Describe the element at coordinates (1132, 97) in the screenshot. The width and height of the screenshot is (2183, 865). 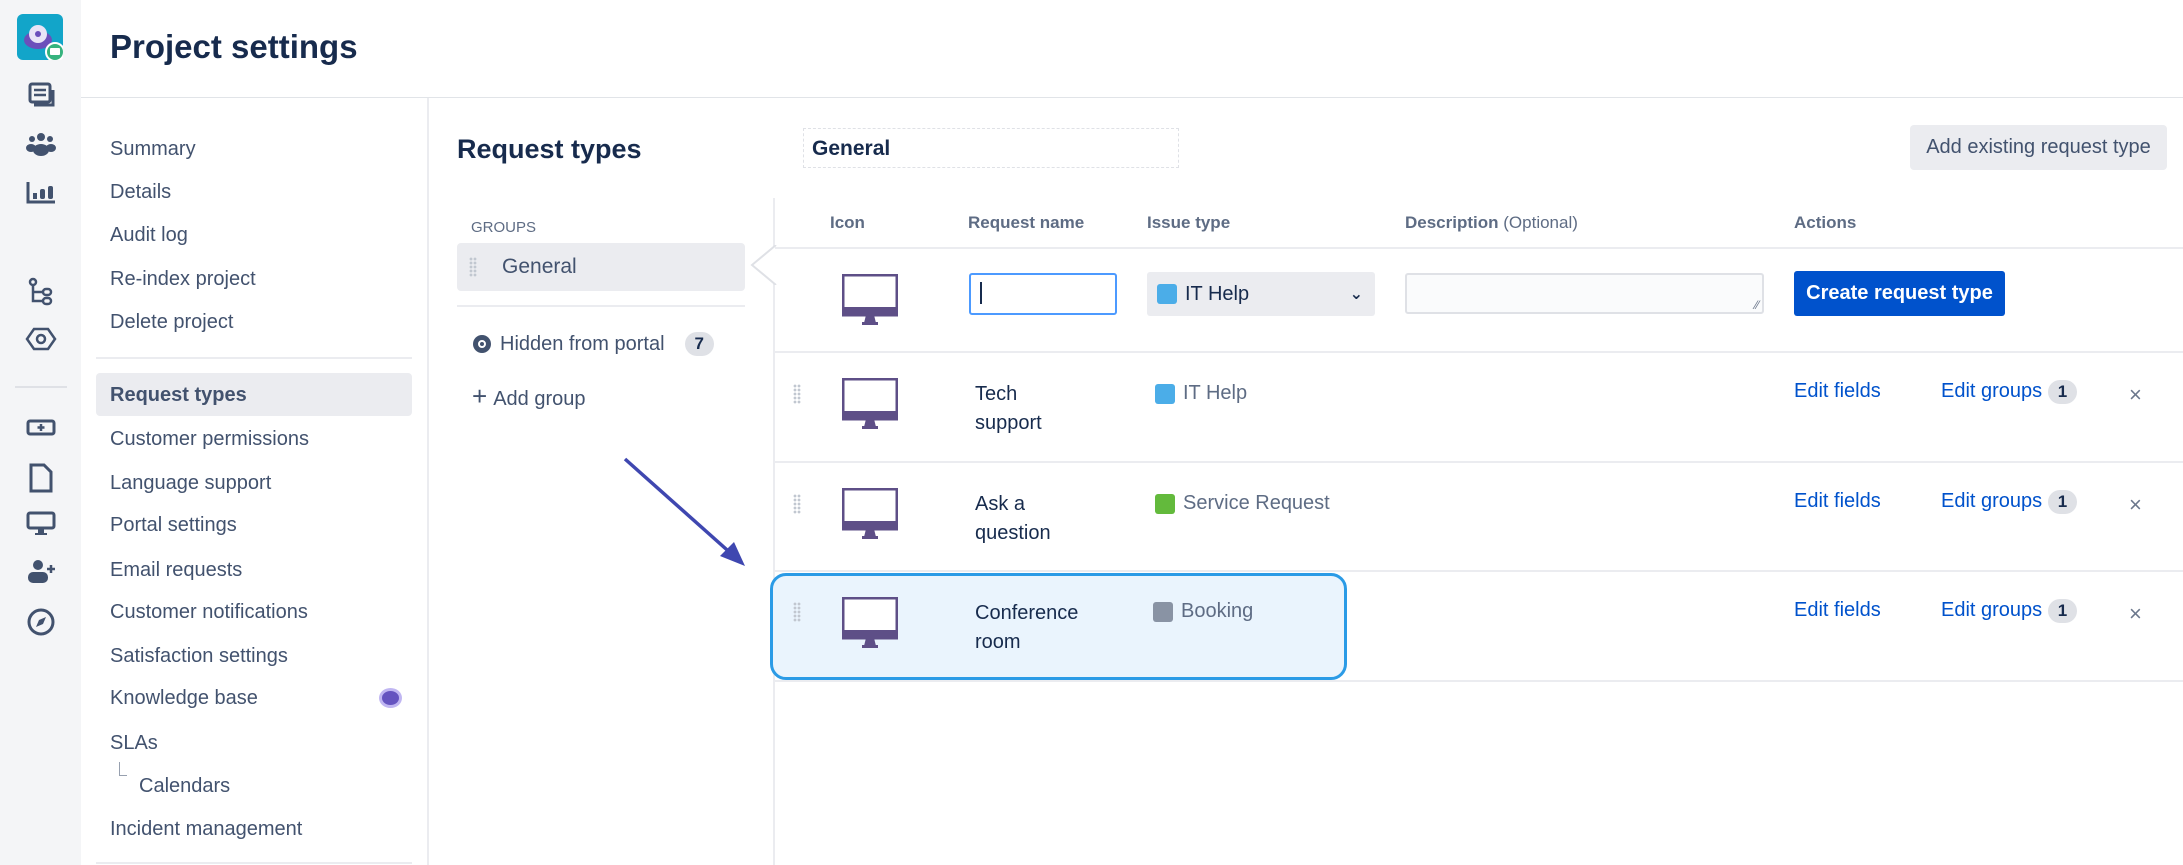
I see `header-divider` at that location.